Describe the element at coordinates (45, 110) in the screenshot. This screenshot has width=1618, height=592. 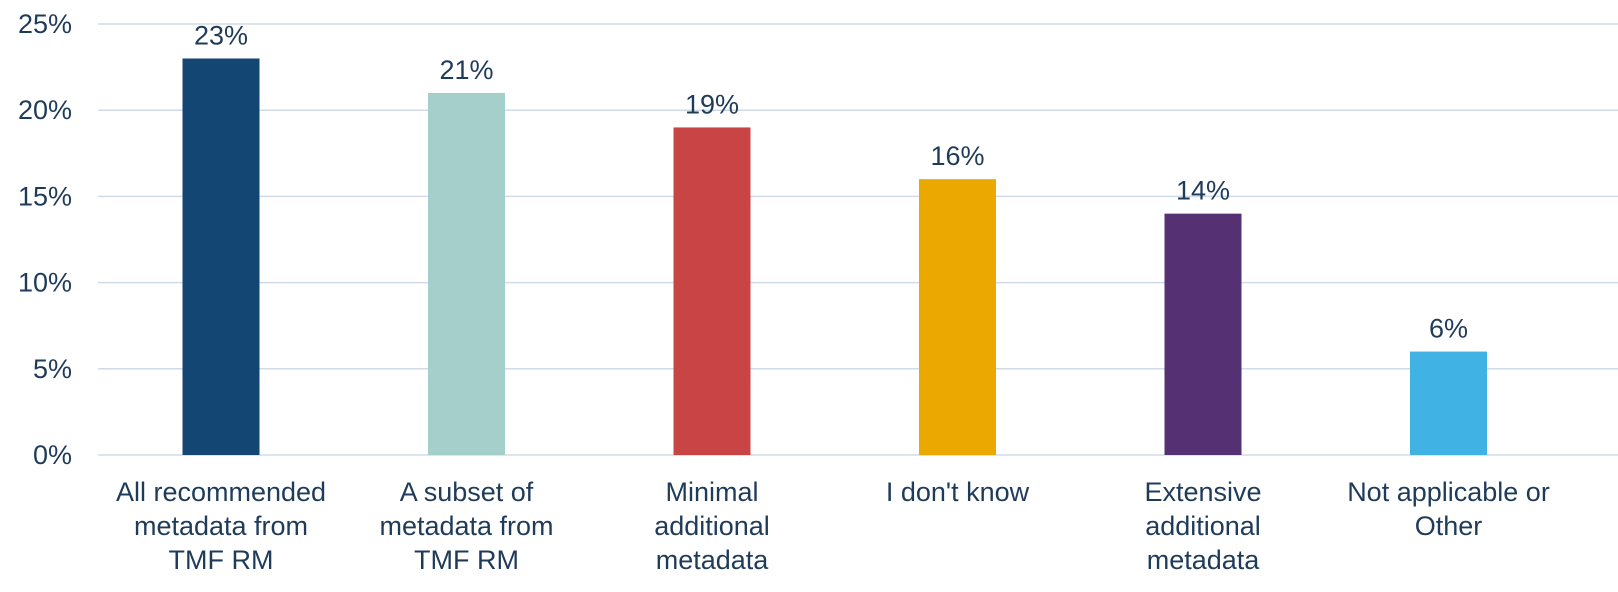
I see `y-tick-label: 20%` at that location.